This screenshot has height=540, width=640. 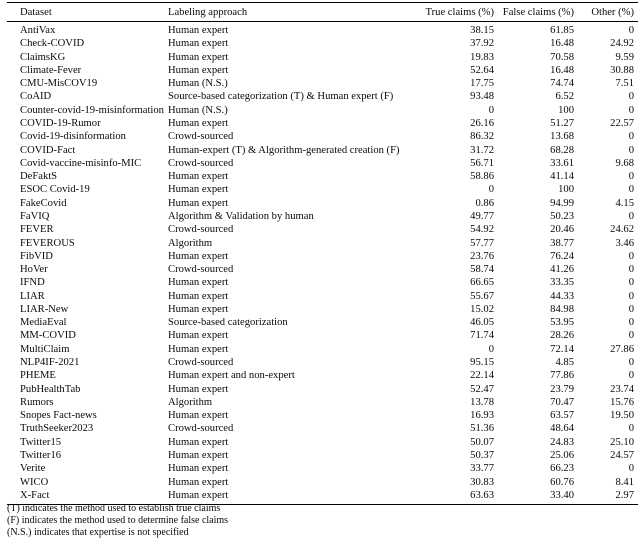 What do you see at coordinates (35, 495) in the screenshot?
I see `dataset-name-cell: X-Fact` at bounding box center [35, 495].